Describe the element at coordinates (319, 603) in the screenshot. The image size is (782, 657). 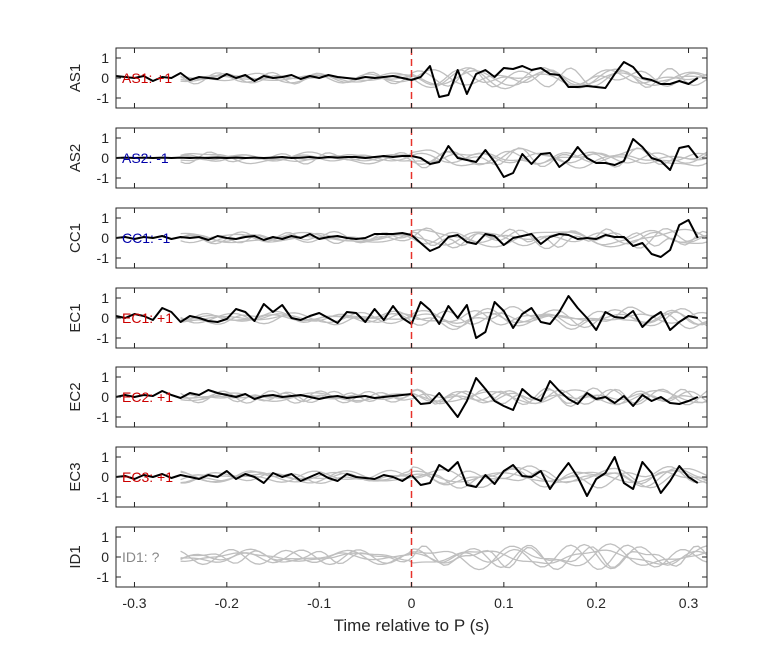
I see `x-tick-label: -0.1` at that location.